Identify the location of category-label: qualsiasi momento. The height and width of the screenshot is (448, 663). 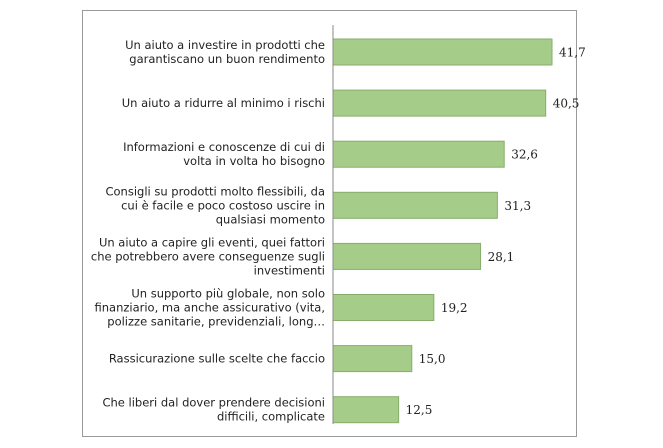
(270, 219).